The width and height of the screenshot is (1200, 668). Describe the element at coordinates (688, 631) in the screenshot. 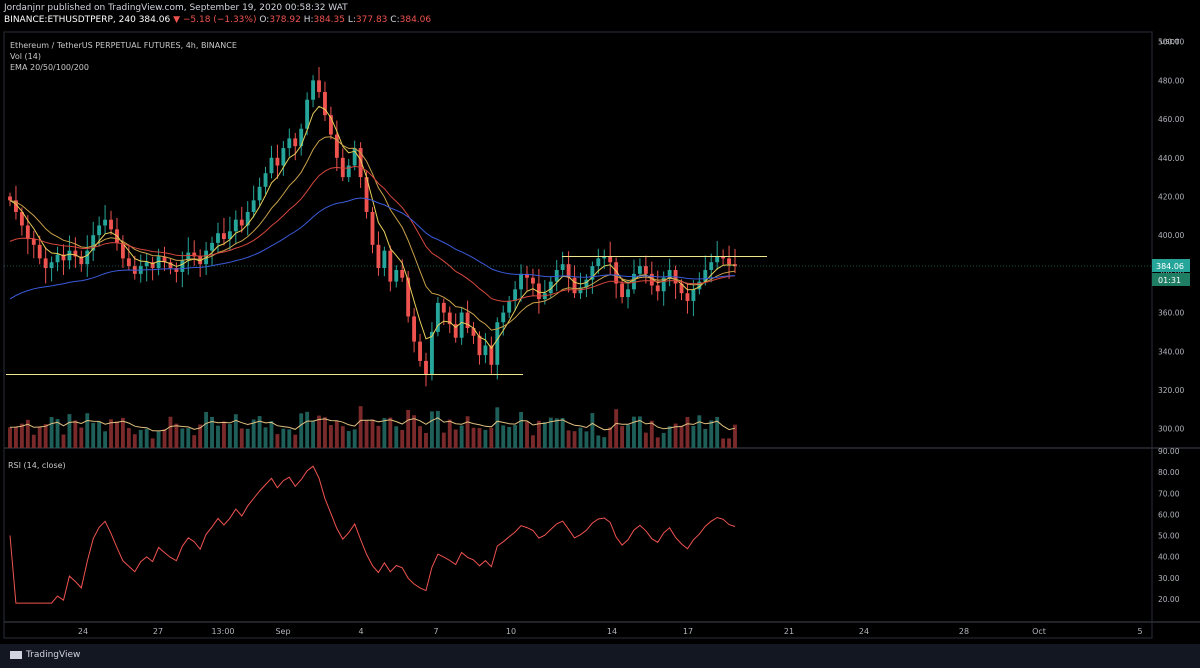

I see `time-tick-label: 17` at that location.